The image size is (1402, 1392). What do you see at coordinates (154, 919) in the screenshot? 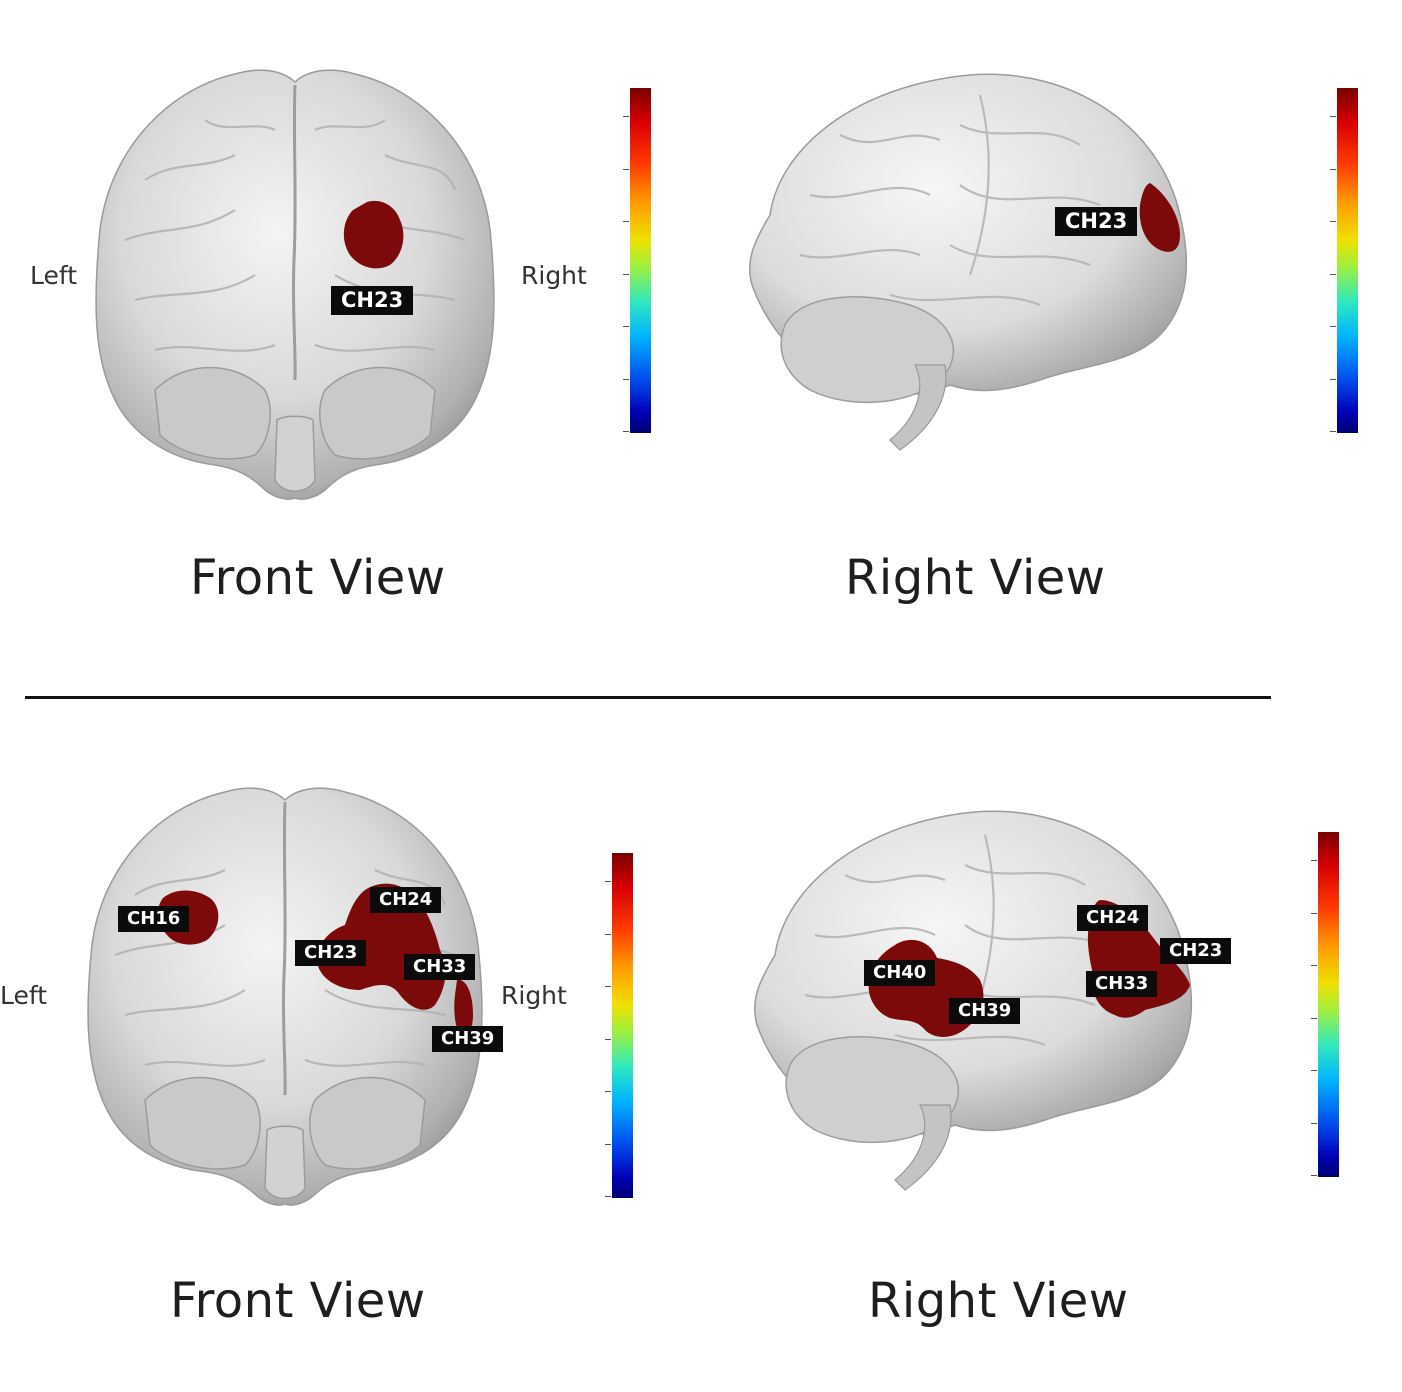
I see `channel-label-ch16: CH16` at bounding box center [154, 919].